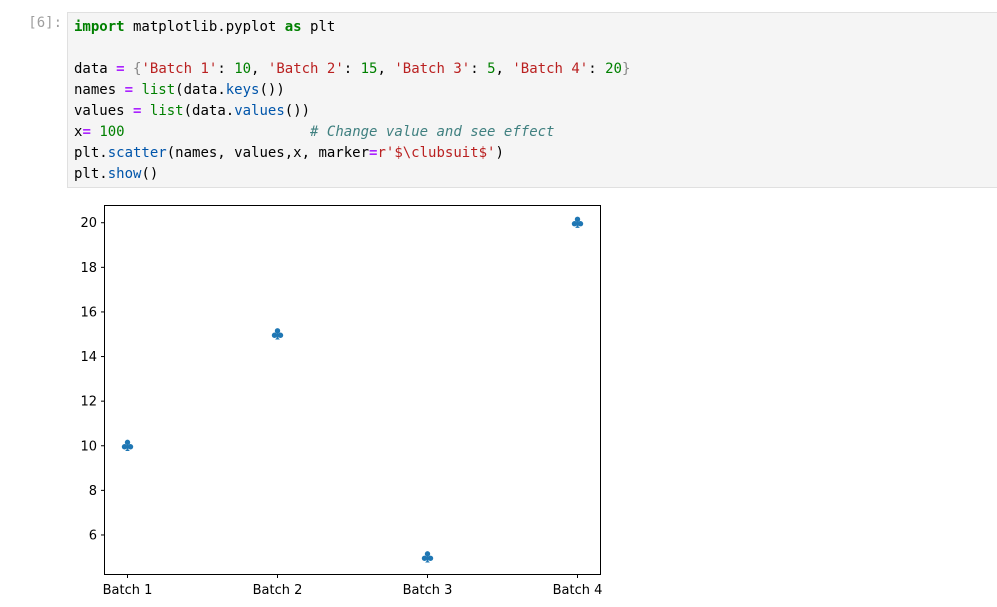 This screenshot has height=607, width=997. I want to click on y-tick-label: 16, so click(88, 312).